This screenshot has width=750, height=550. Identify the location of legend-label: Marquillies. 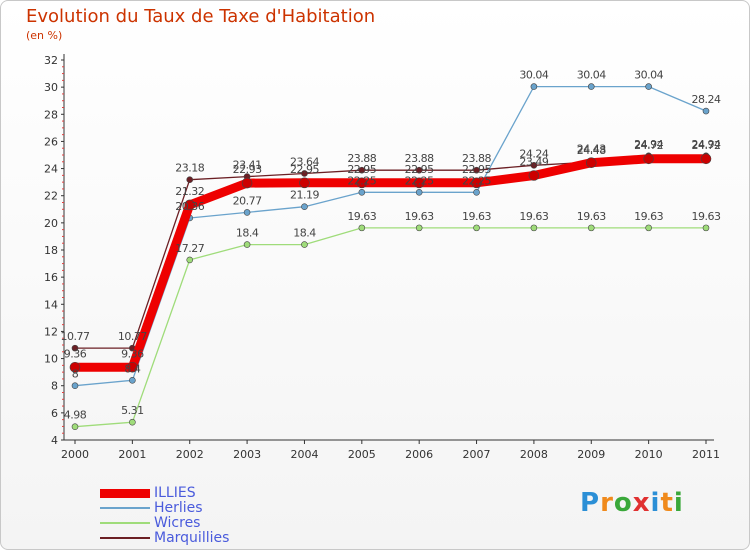
(192, 538).